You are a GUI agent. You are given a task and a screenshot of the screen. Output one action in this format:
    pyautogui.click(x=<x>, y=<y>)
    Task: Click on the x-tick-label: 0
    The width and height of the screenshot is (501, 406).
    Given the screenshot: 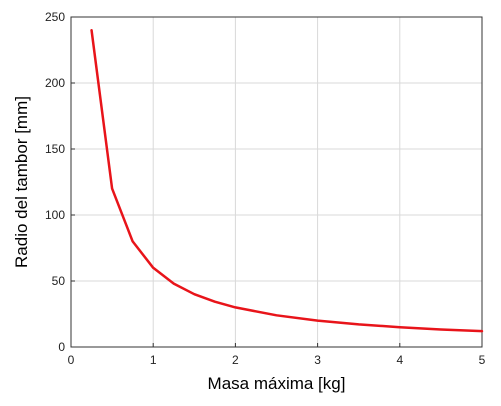 What is the action you would take?
    pyautogui.click(x=71, y=360)
    